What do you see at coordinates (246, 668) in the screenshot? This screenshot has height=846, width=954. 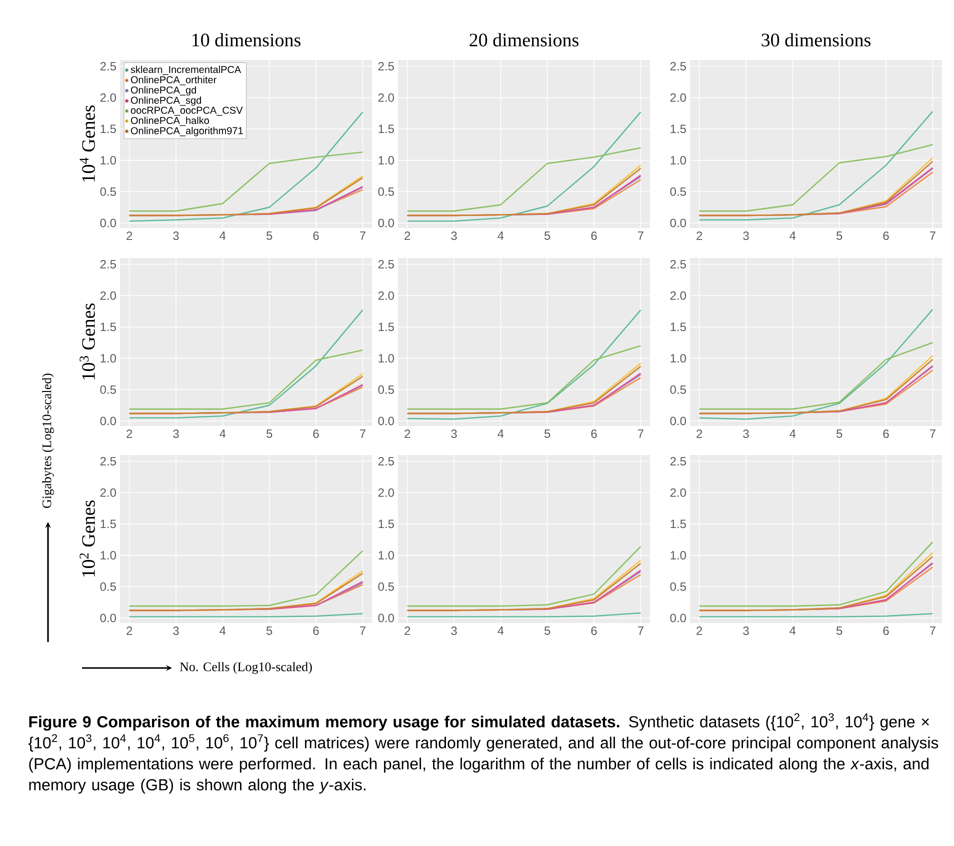 I see `text: No. Cells (Log10-scaled)` at bounding box center [246, 668].